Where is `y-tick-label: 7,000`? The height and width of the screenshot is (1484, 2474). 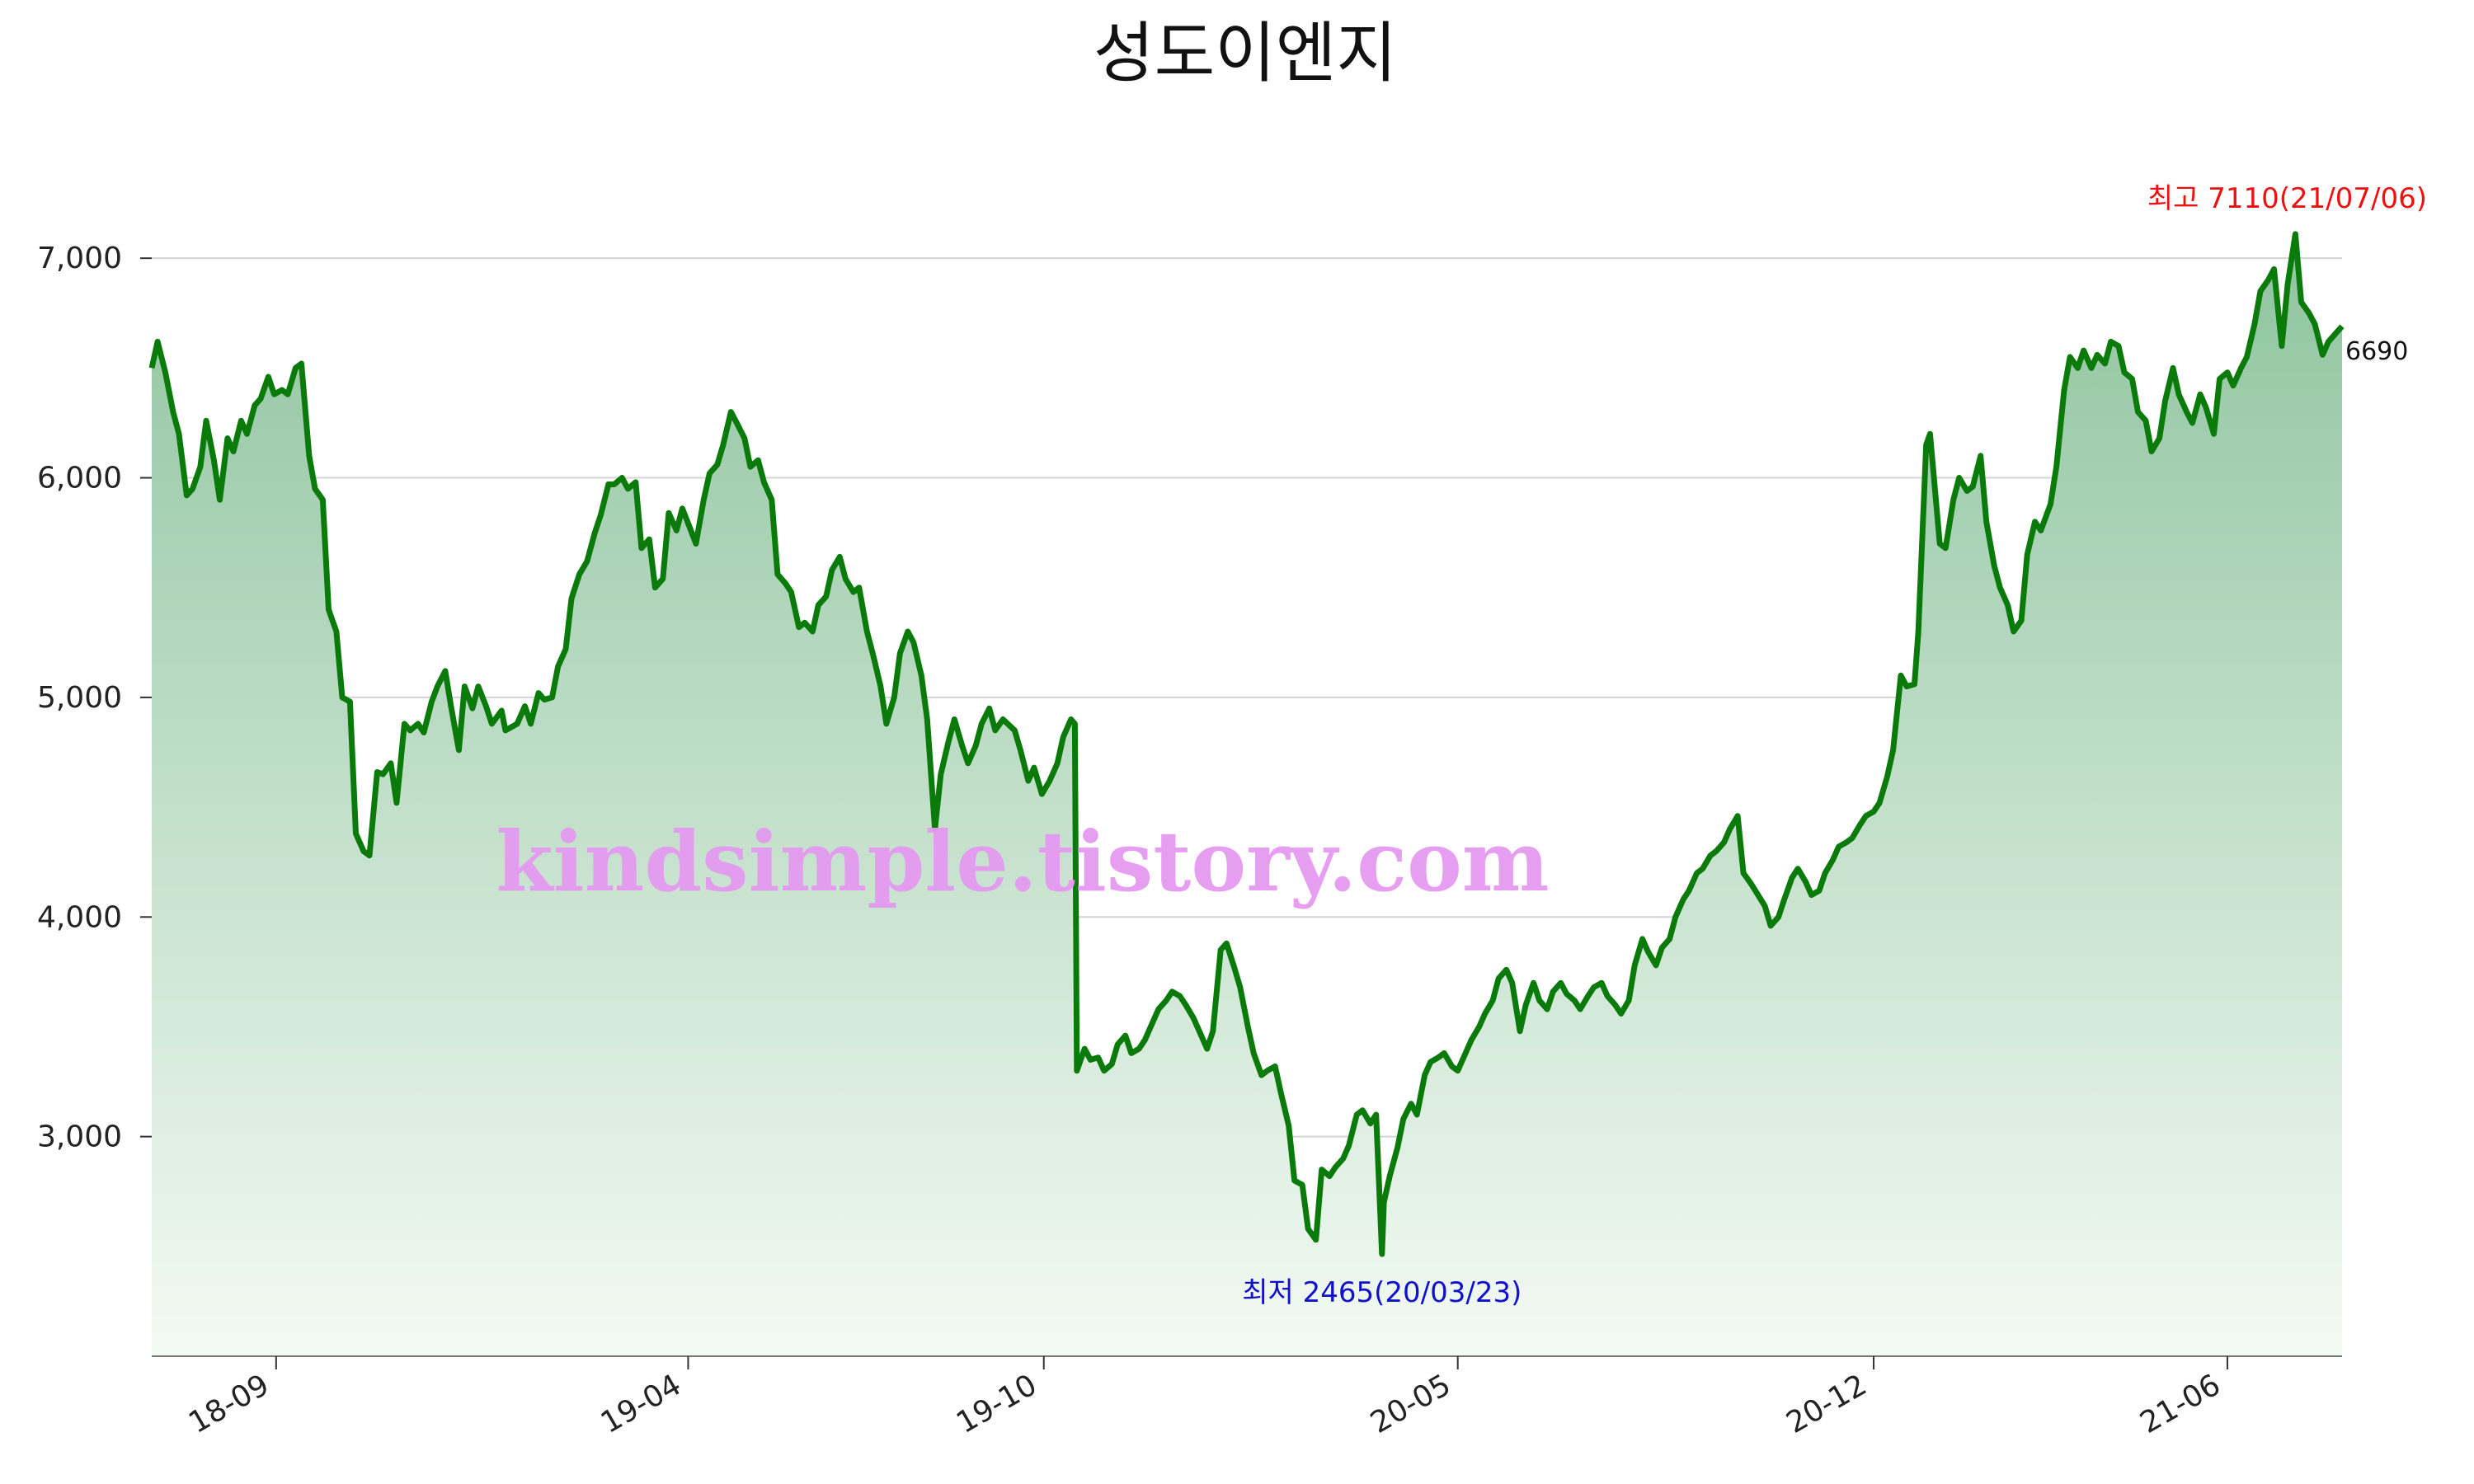 y-tick-label: 7,000 is located at coordinates (79, 258).